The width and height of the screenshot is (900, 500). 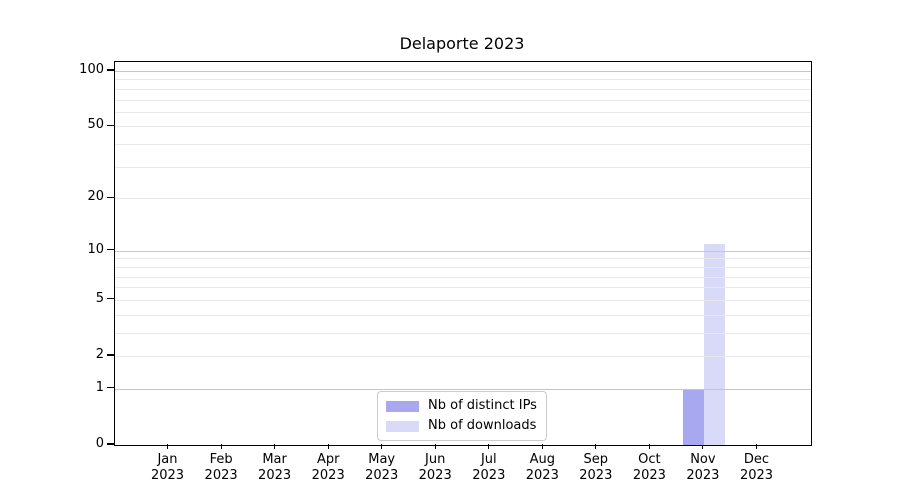 I want to click on legend-label-distinct-ips: Nb of distinct IPs, so click(x=482, y=405).